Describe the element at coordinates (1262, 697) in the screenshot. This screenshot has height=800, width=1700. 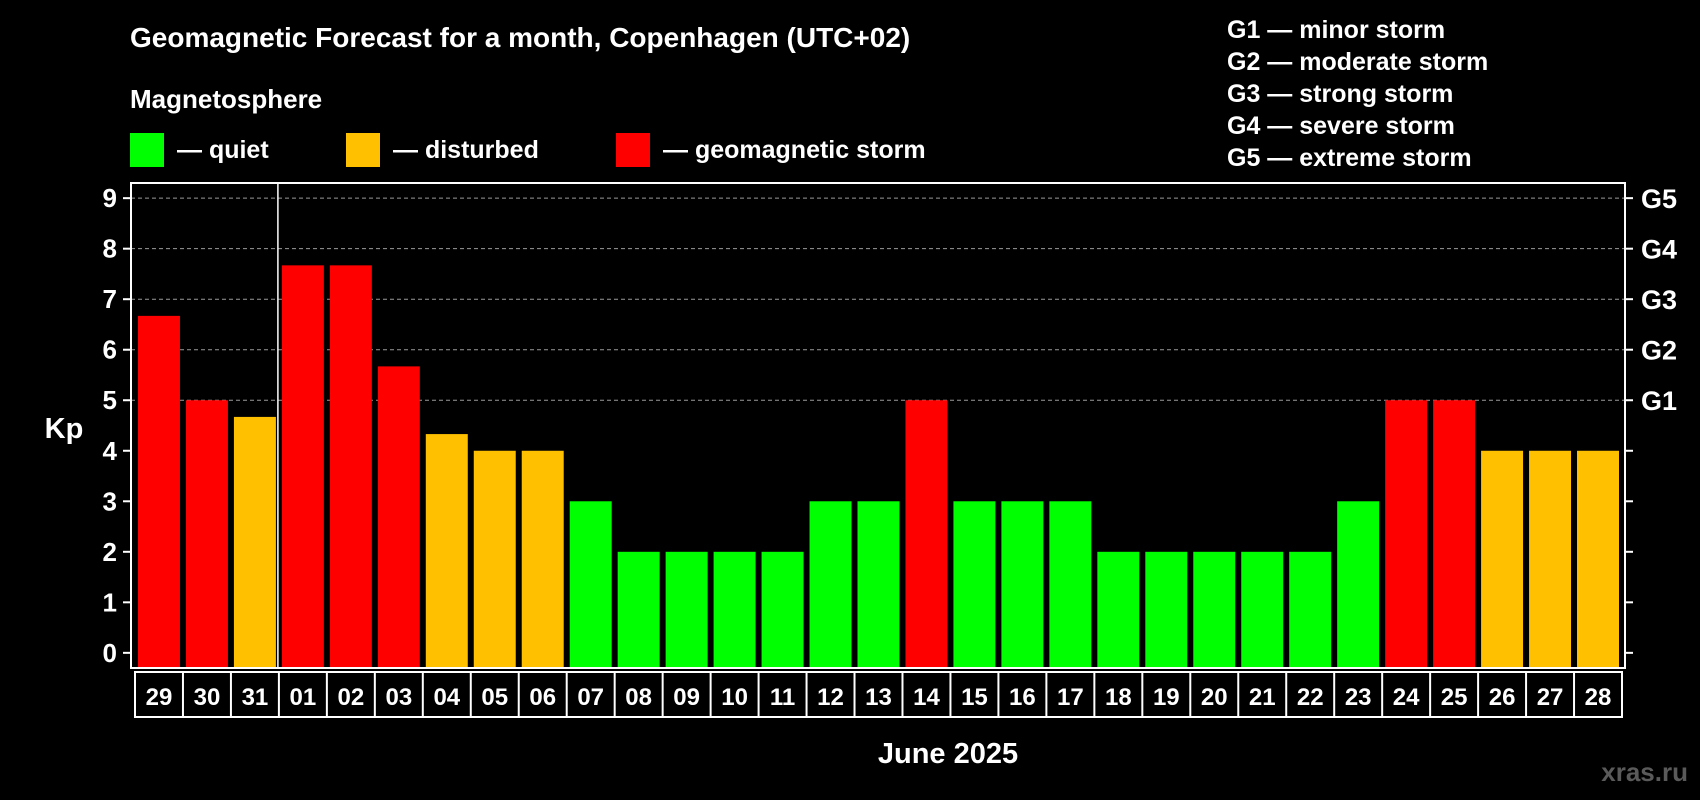
I see `x-tick-label-21: 21` at that location.